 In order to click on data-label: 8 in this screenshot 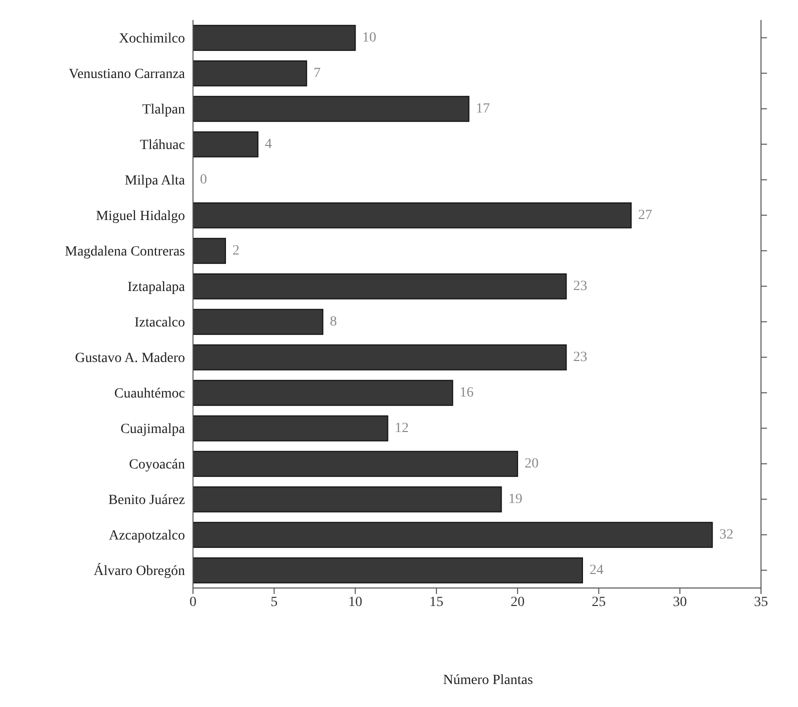, I will do `click(333, 322)`.